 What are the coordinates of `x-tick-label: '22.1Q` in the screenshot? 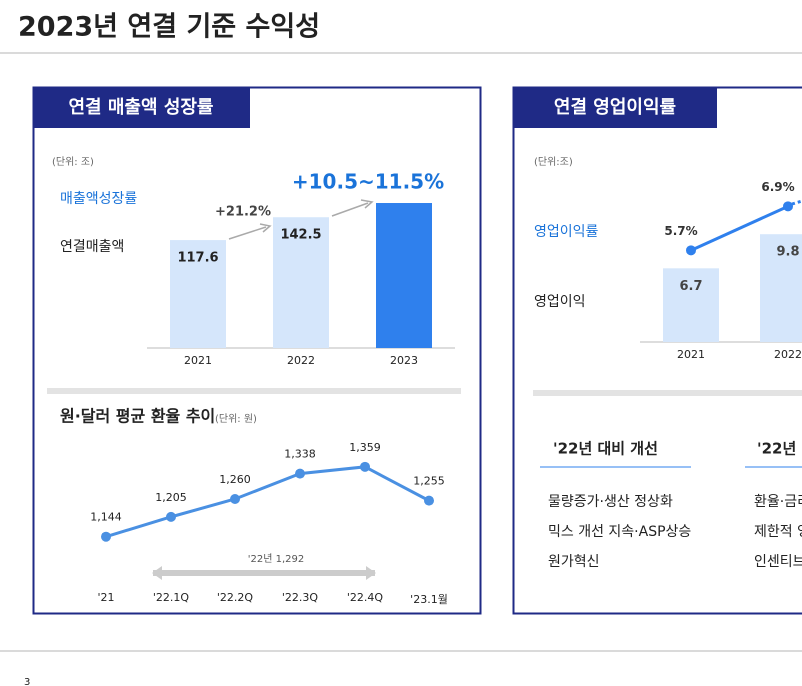 It's located at (171, 597).